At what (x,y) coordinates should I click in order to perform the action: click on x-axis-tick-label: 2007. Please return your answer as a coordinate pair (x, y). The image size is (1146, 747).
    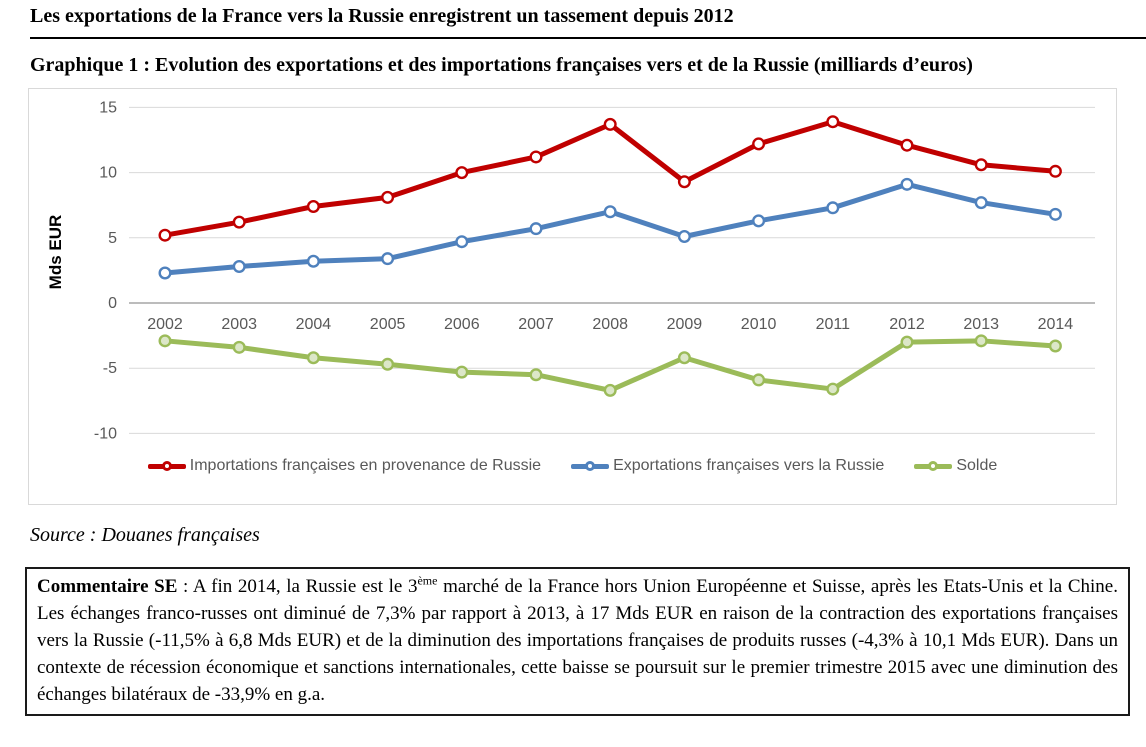
    Looking at the image, I should click on (536, 324).